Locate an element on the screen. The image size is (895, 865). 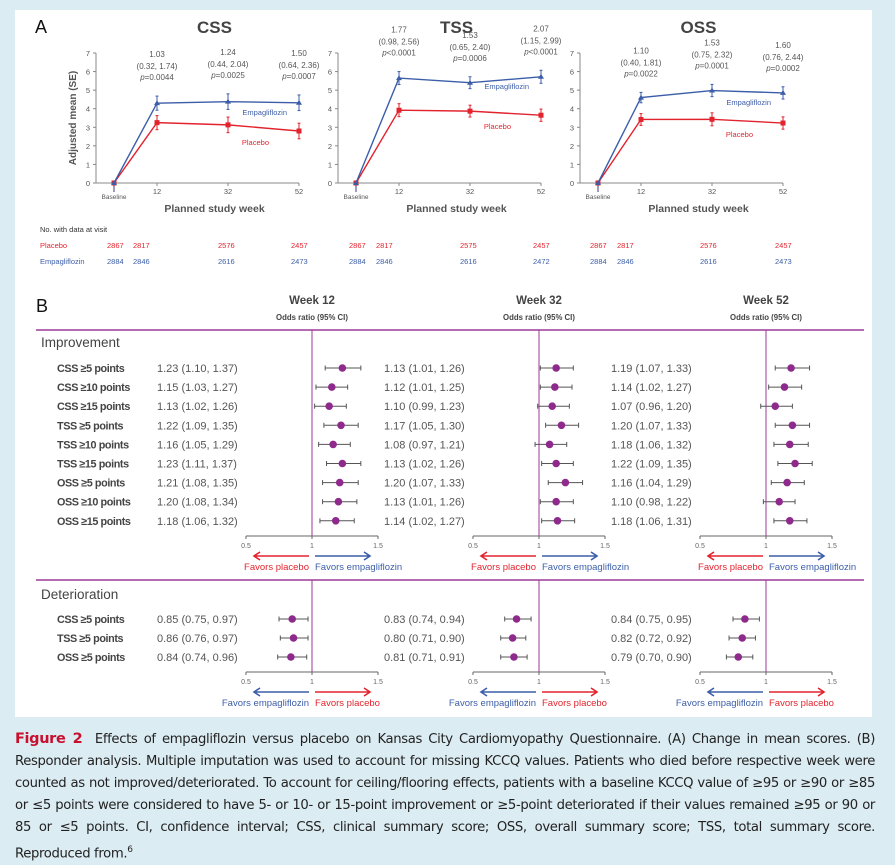
y-tick-label: 7 is located at coordinates (572, 53).